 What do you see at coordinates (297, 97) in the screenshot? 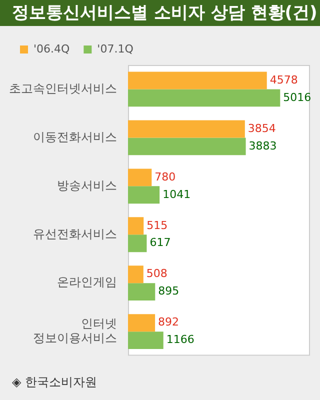
I see `data-label: 5016` at bounding box center [297, 97].